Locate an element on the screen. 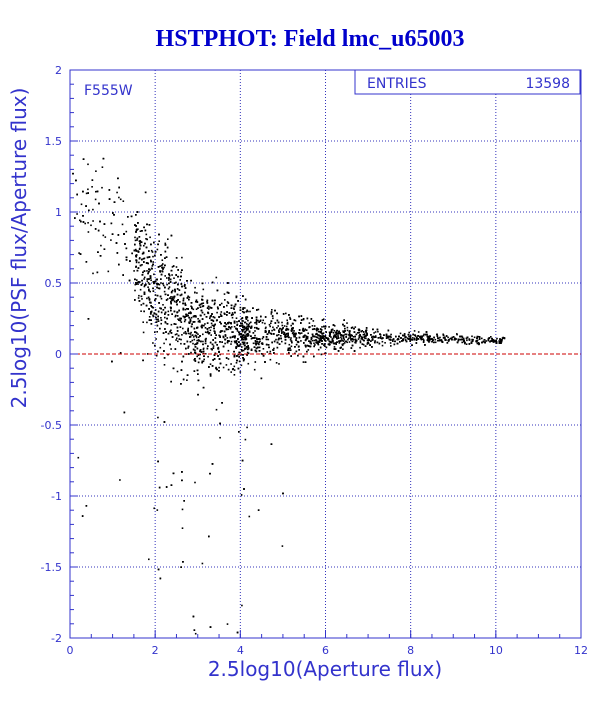  x-tick-label: 0 is located at coordinates (70, 650).